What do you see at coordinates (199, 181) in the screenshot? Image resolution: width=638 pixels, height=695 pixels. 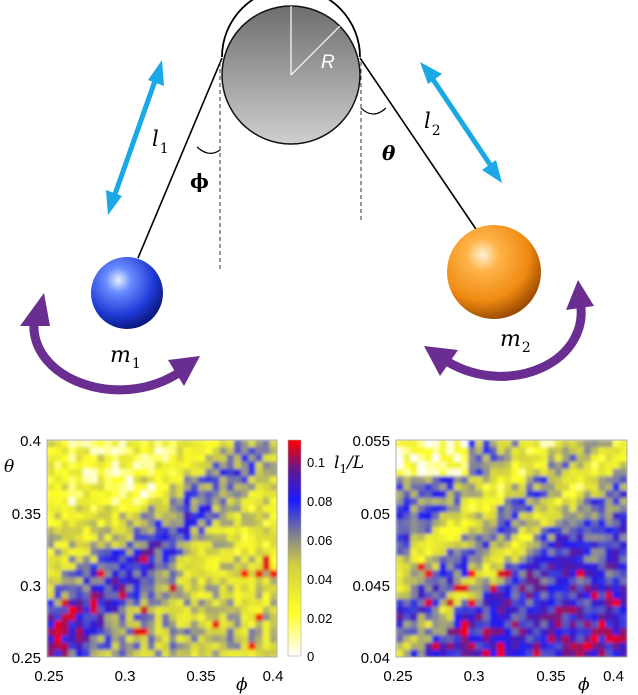 I see `left-angle-label: ϕ` at bounding box center [199, 181].